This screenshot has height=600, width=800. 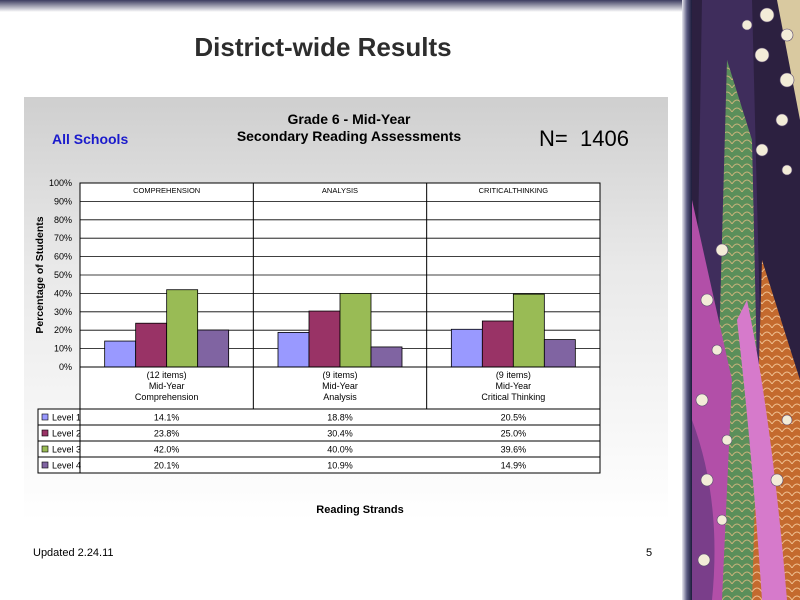 What do you see at coordinates (166, 190) in the screenshot?
I see `panel-label: COMPREHENSION` at bounding box center [166, 190].